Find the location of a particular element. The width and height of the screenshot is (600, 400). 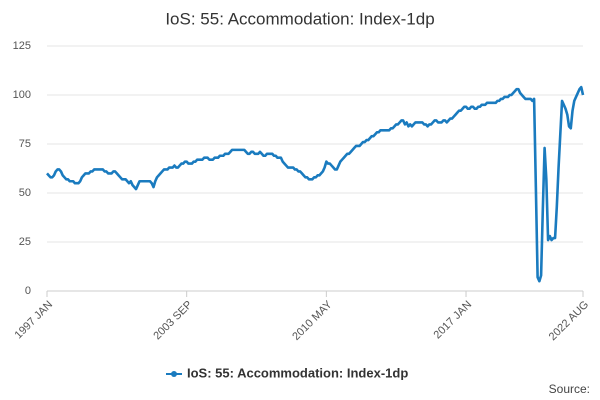

source: Source: is located at coordinates (569, 389).